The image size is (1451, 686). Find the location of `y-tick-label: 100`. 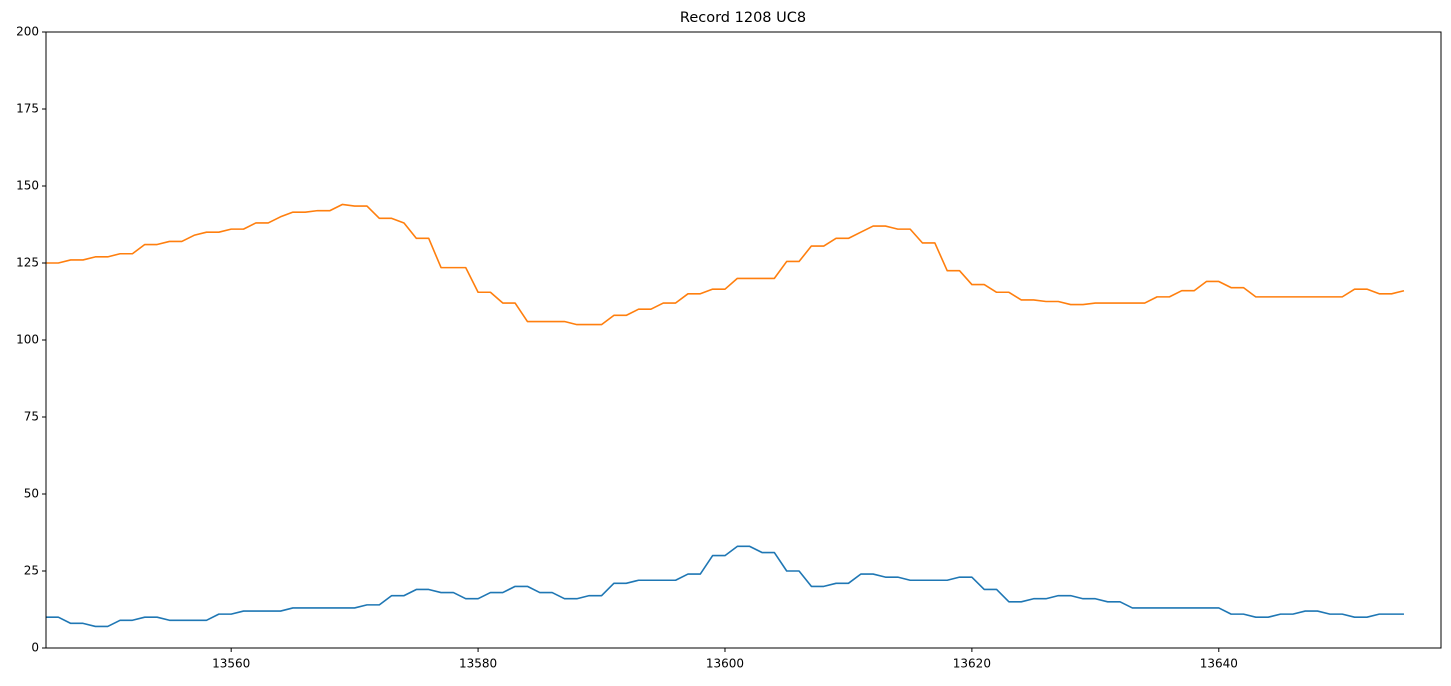

y-tick-label: 100 is located at coordinates (27, 340).